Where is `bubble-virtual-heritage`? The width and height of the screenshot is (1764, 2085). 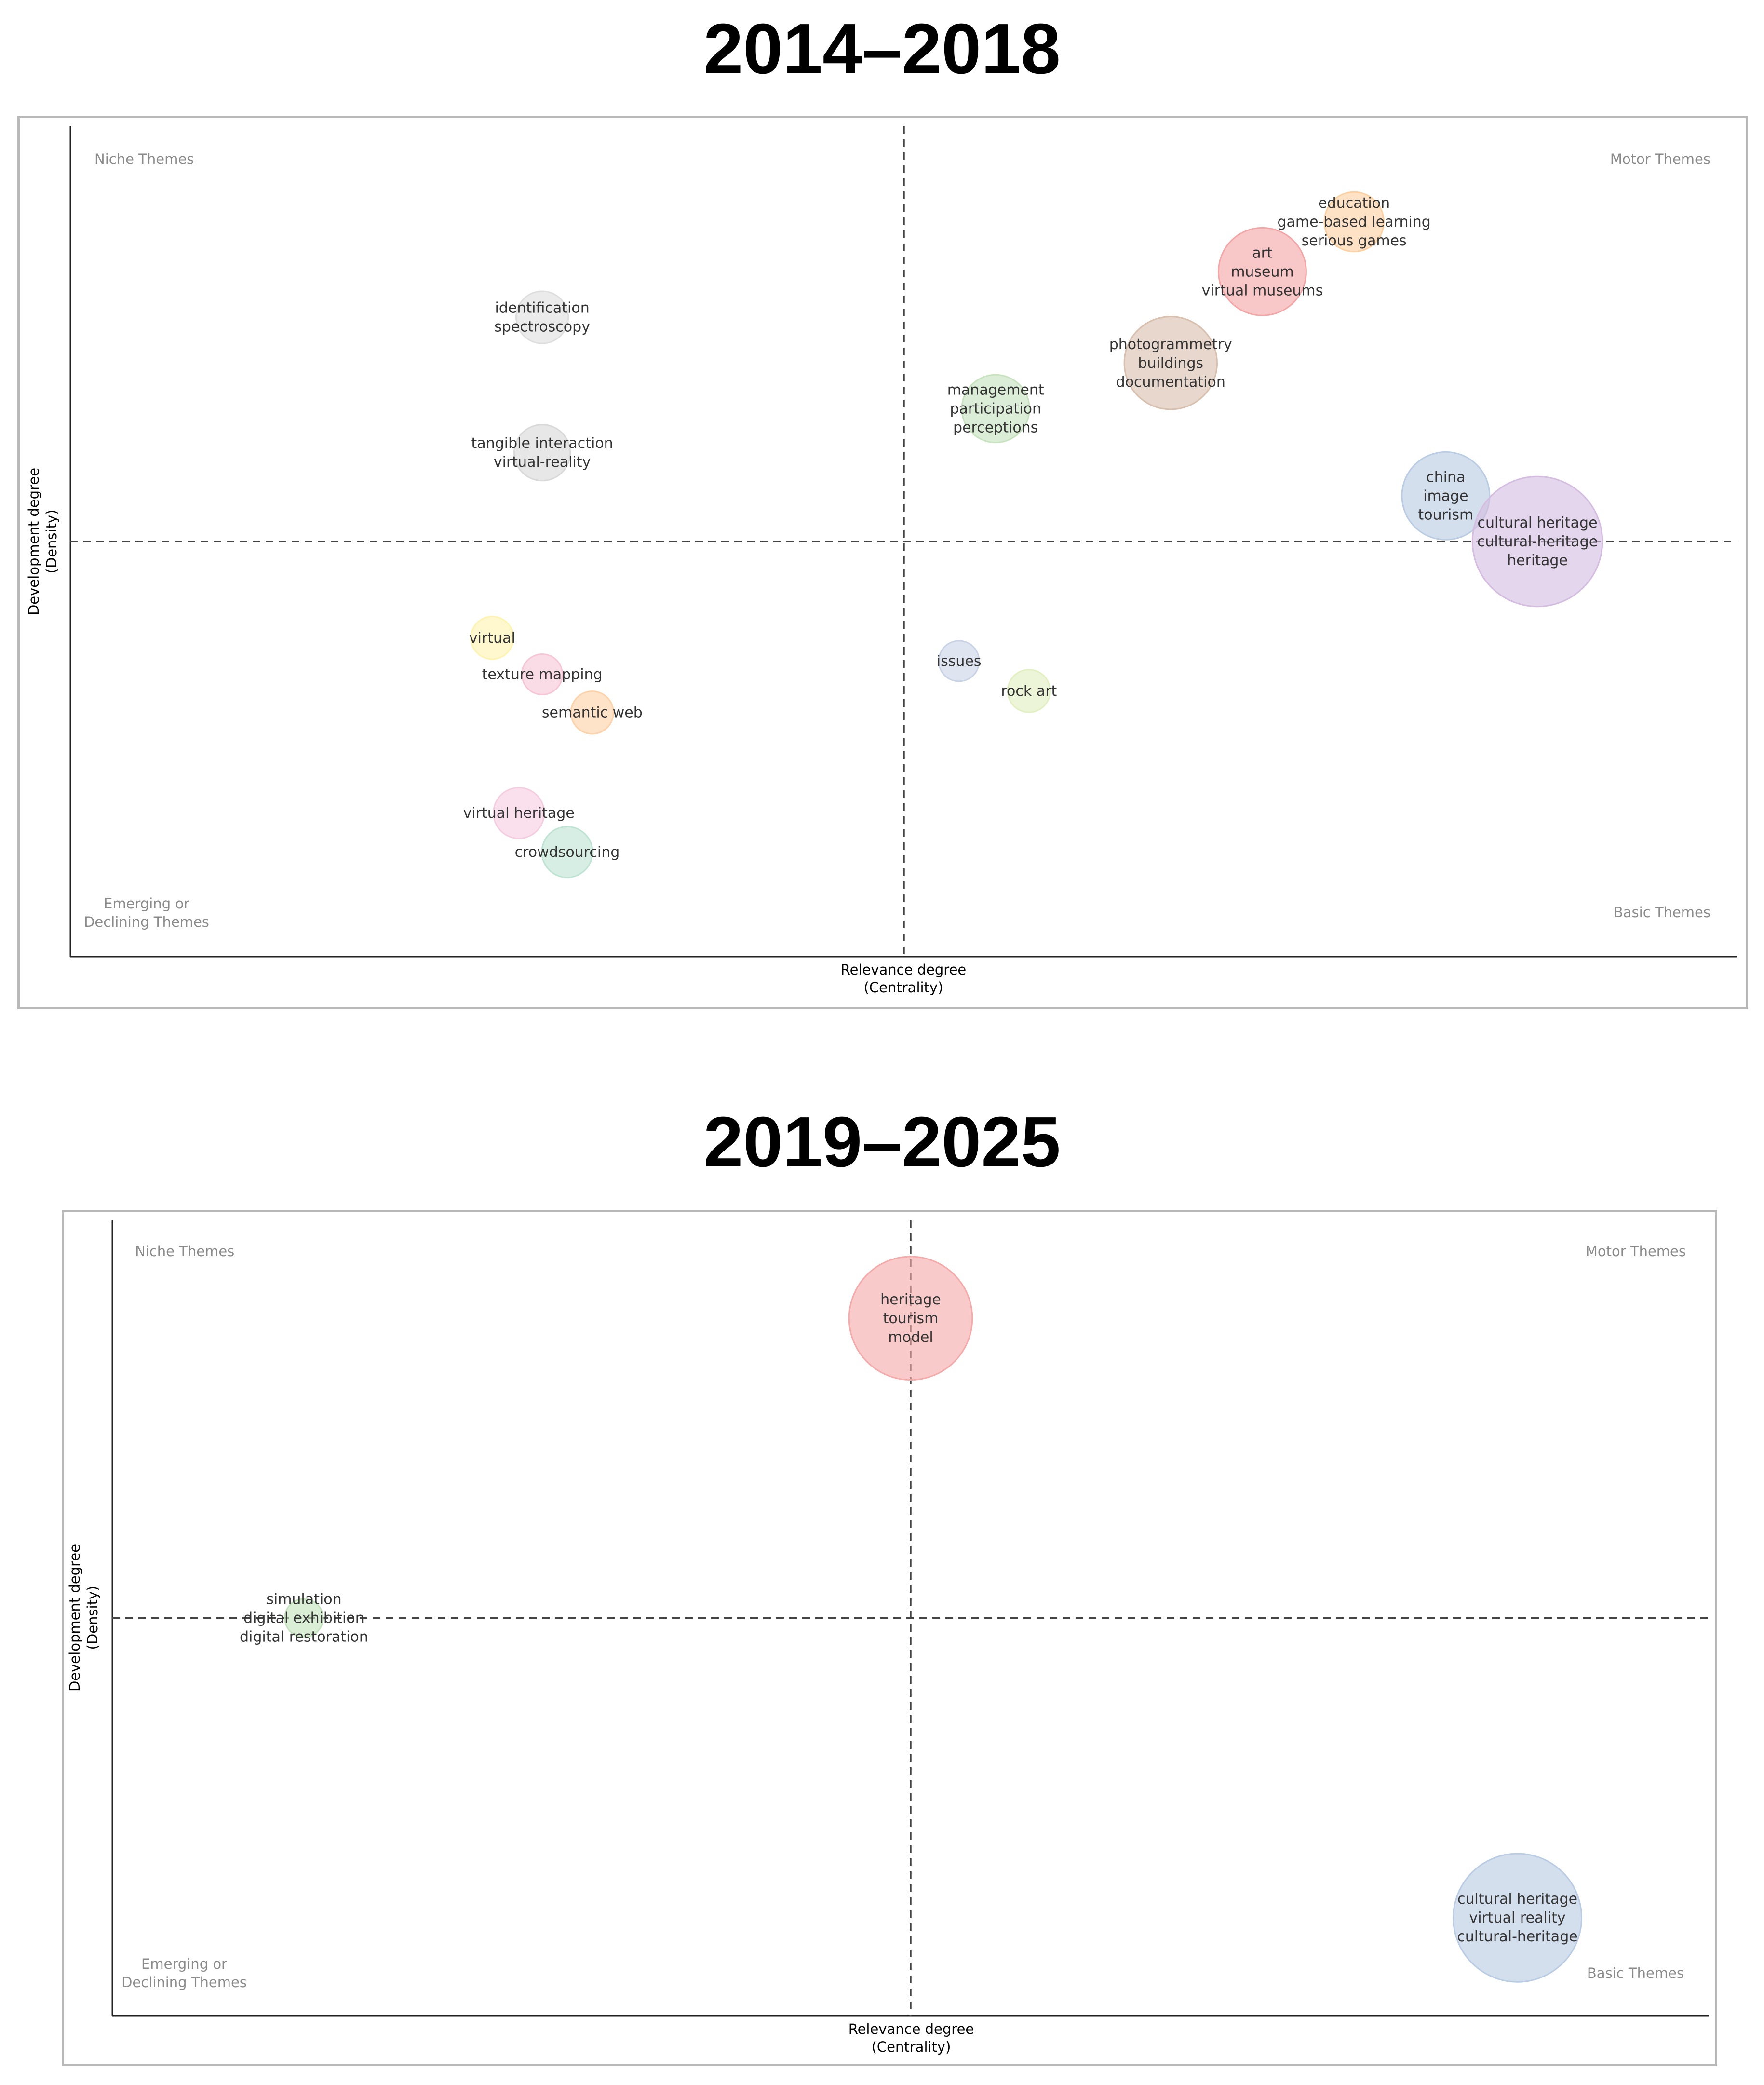
bubble-virtual-heritage is located at coordinates (519, 813).